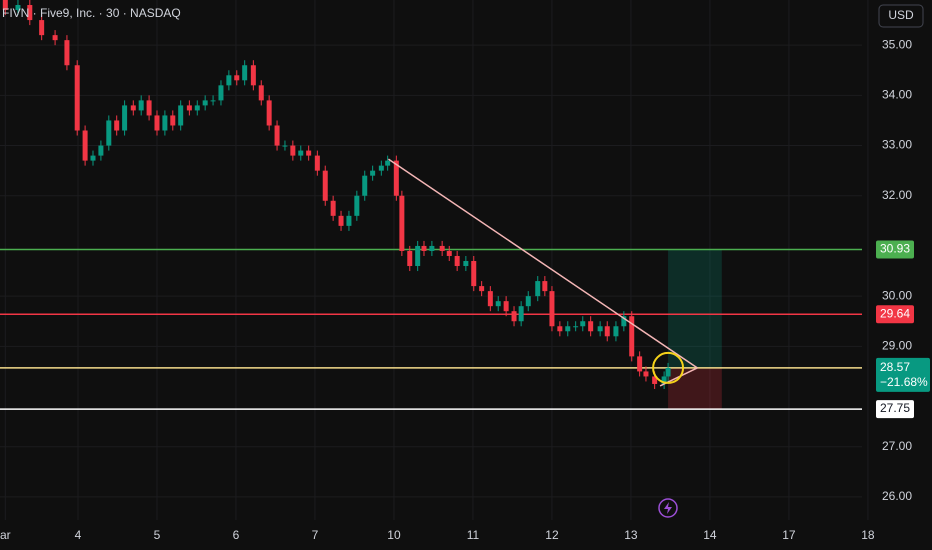 The height and width of the screenshot is (550, 932). I want to click on symbol-title: FIVN · Five9, Inc. · 30 · NASDAQ, so click(91, 13).